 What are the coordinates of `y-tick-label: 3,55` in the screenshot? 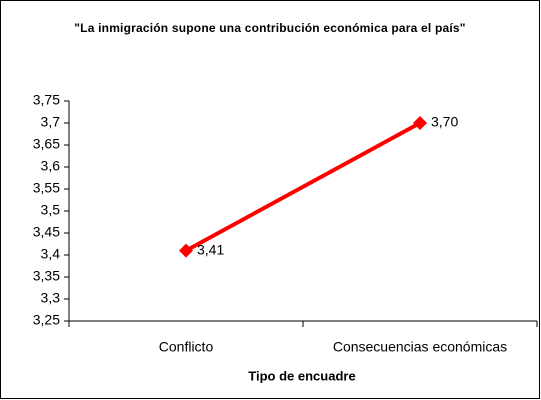 It's located at (46, 188).